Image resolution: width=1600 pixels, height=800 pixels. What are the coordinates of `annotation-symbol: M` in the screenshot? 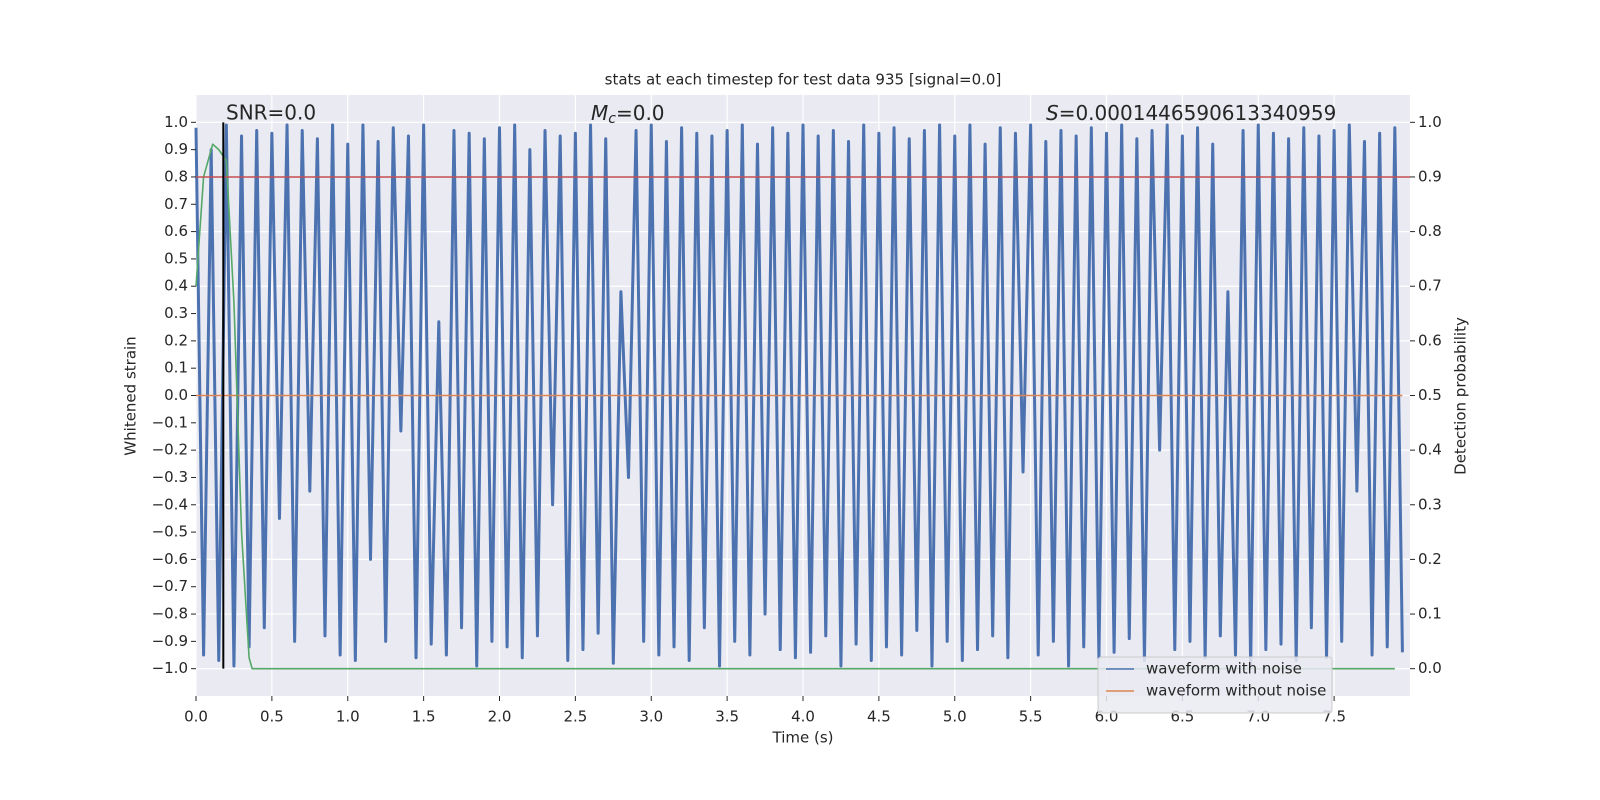 It's located at (599, 113).